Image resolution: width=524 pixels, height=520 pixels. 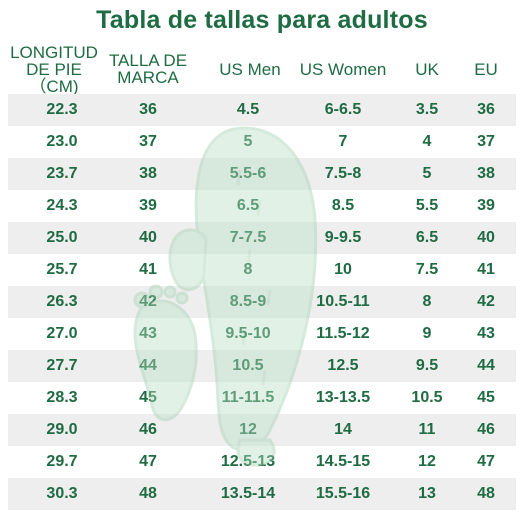 What do you see at coordinates (248, 173) in the screenshot?
I see `cell-us-men: 5.5-6` at bounding box center [248, 173].